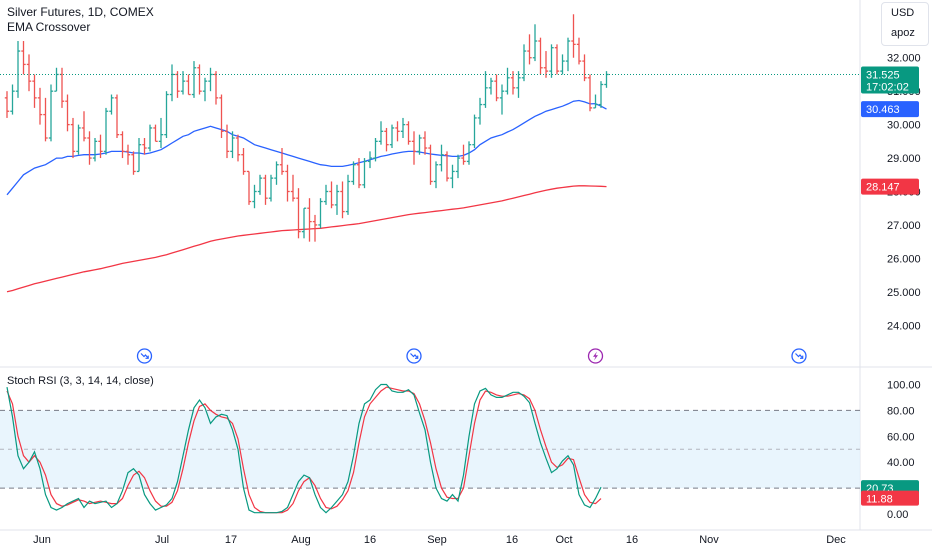 Image resolution: width=932 pixels, height=550 pixels. What do you see at coordinates (904, 326) in the screenshot?
I see `price-tick-label: 24.000` at bounding box center [904, 326].